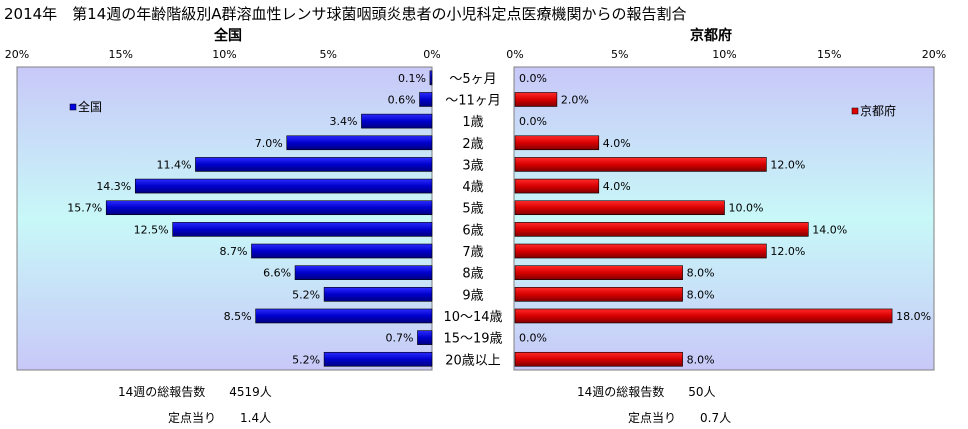 This screenshot has width=968, height=429. I want to click on left-bar-value-label: 0.6%, so click(402, 99).